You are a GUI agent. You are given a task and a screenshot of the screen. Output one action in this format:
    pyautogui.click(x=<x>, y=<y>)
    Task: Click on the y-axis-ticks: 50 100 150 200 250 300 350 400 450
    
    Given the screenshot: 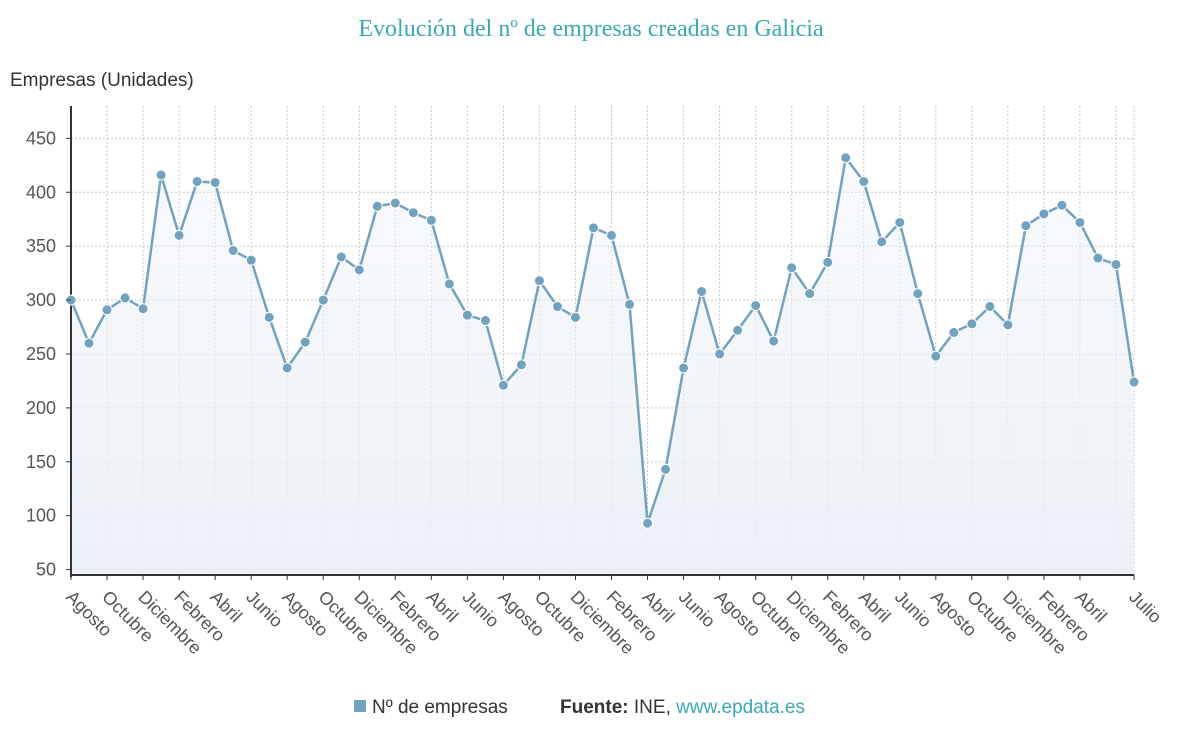 What is the action you would take?
    pyautogui.click(x=48, y=354)
    